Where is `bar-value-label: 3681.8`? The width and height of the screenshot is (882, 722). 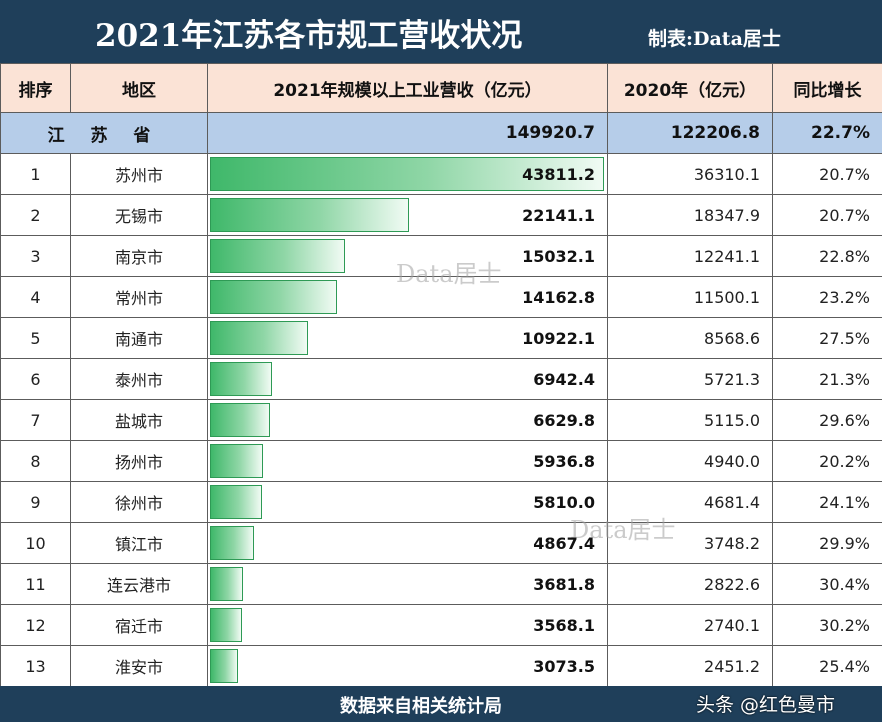
bar-value-label: 3681.8 is located at coordinates (564, 584).